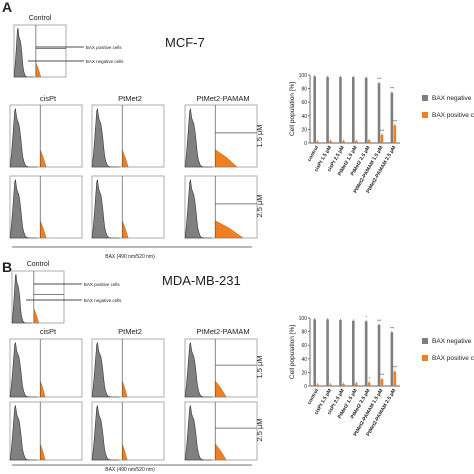 The height and width of the screenshot is (474, 474). Describe the element at coordinates (7, 7) in the screenshot. I see `panel-letter: A` at that location.